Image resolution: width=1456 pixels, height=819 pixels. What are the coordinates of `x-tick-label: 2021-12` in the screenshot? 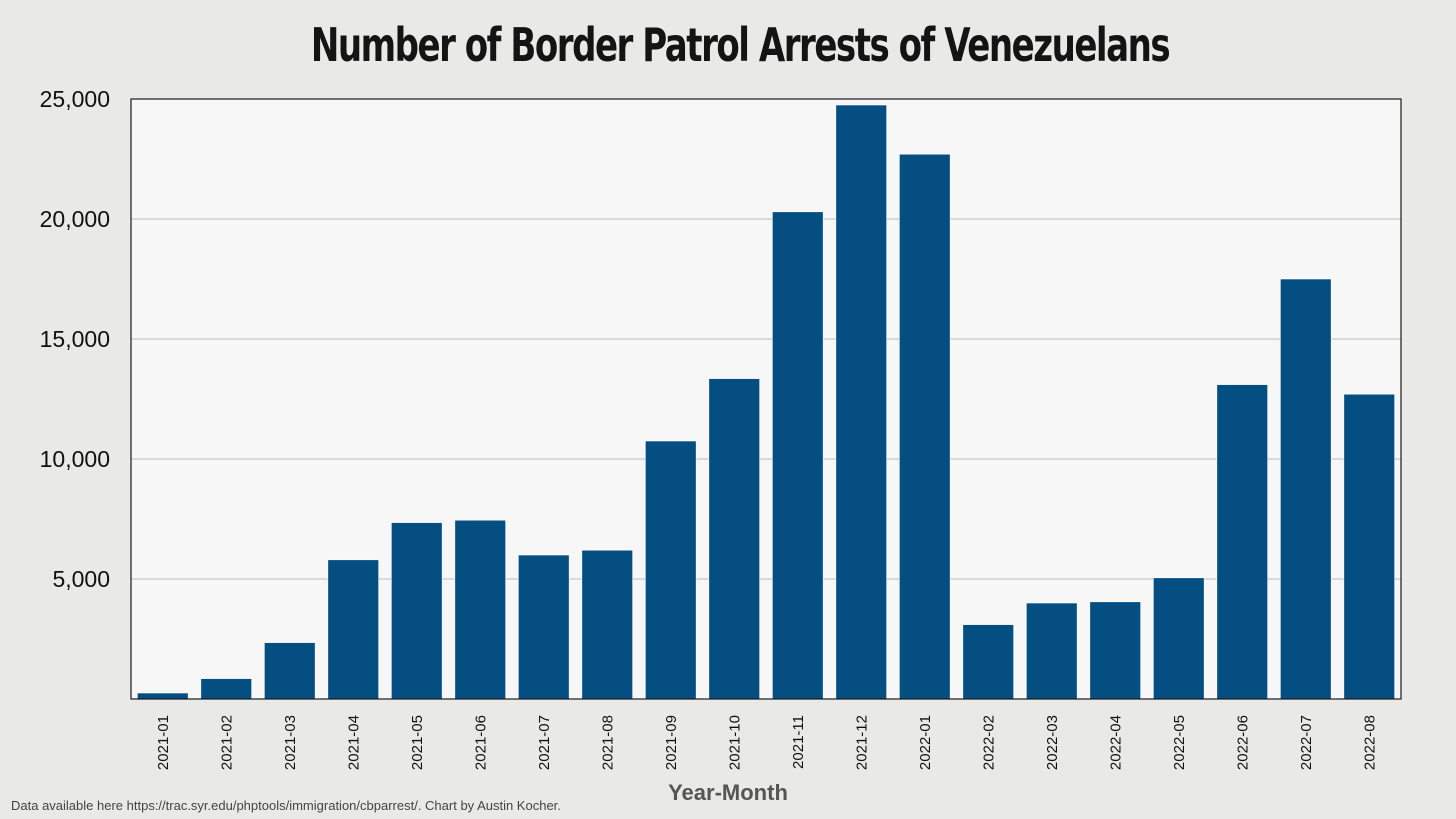 It's located at (861, 742).